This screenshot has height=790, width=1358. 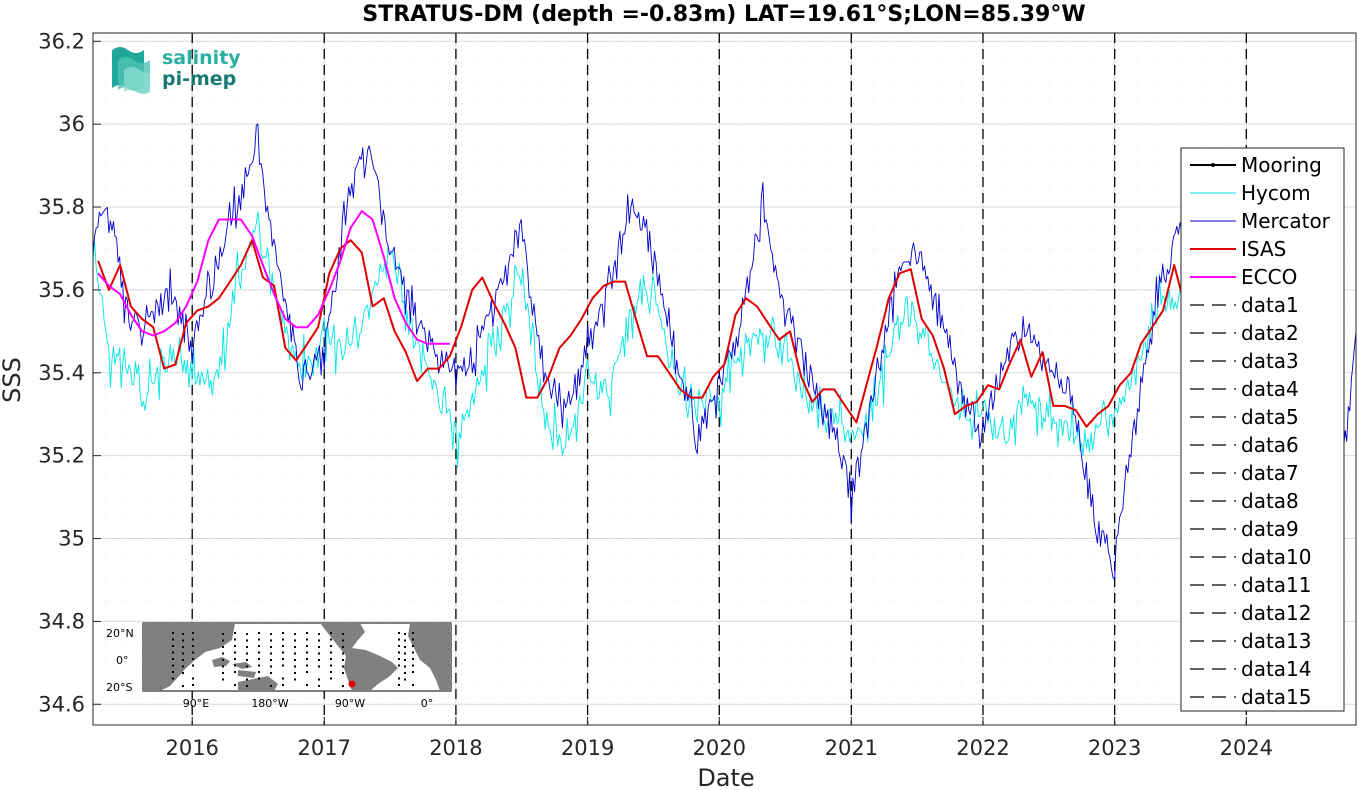 What do you see at coordinates (1276, 697) in the screenshot?
I see `legend-label: data15` at bounding box center [1276, 697].